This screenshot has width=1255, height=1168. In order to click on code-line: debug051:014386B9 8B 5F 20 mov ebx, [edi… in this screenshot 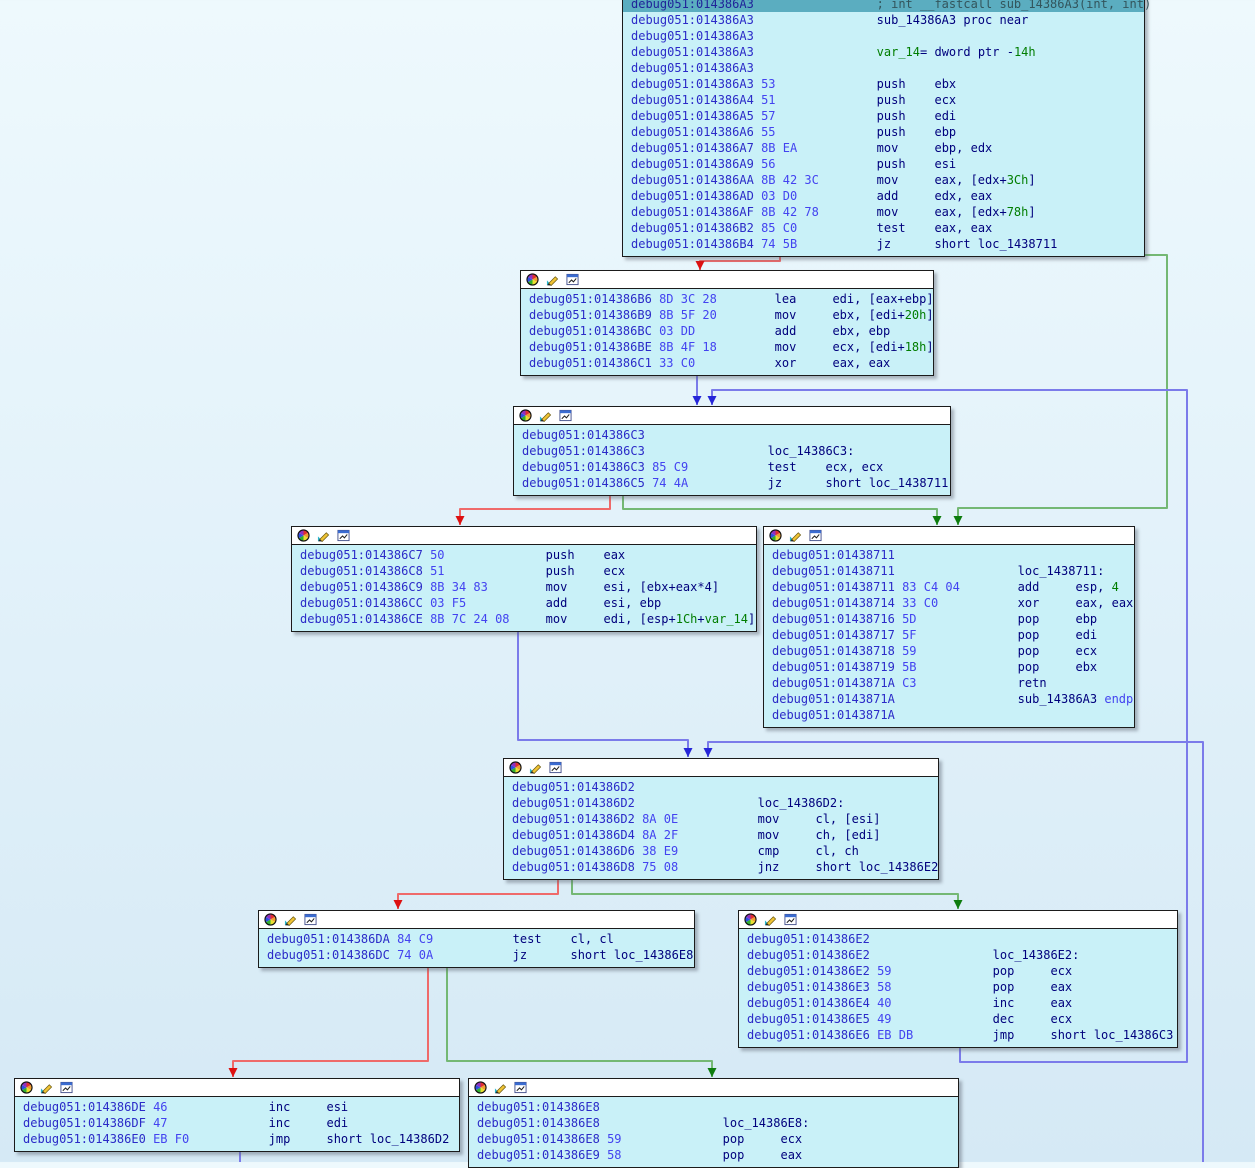, I will do `click(731, 315)`.